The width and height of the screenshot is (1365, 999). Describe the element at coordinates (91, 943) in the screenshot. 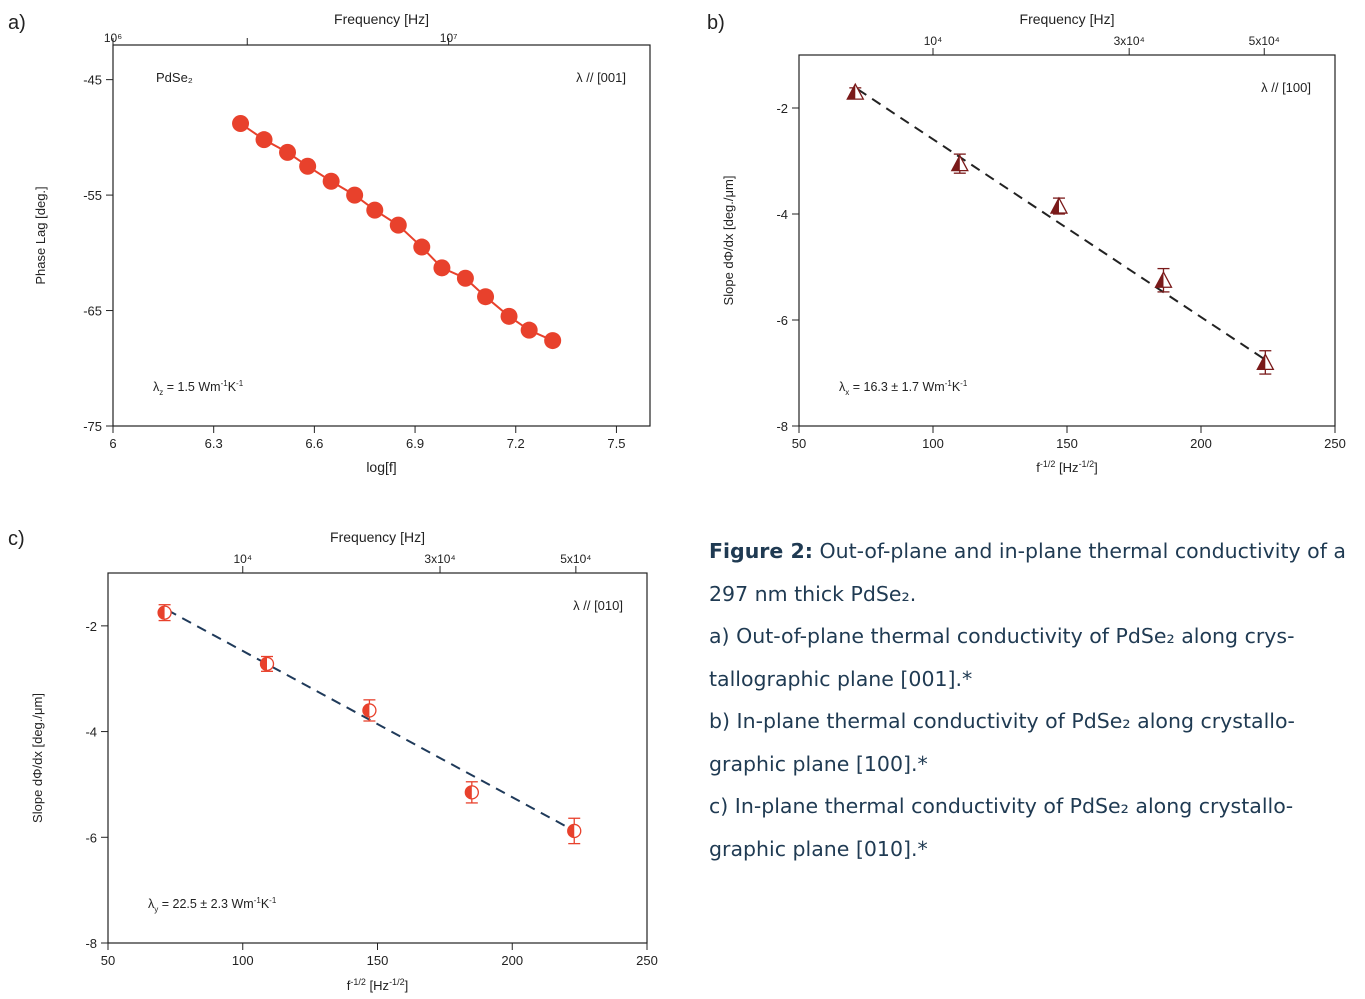

I see `chart-c-y-tick-label: -8` at that location.